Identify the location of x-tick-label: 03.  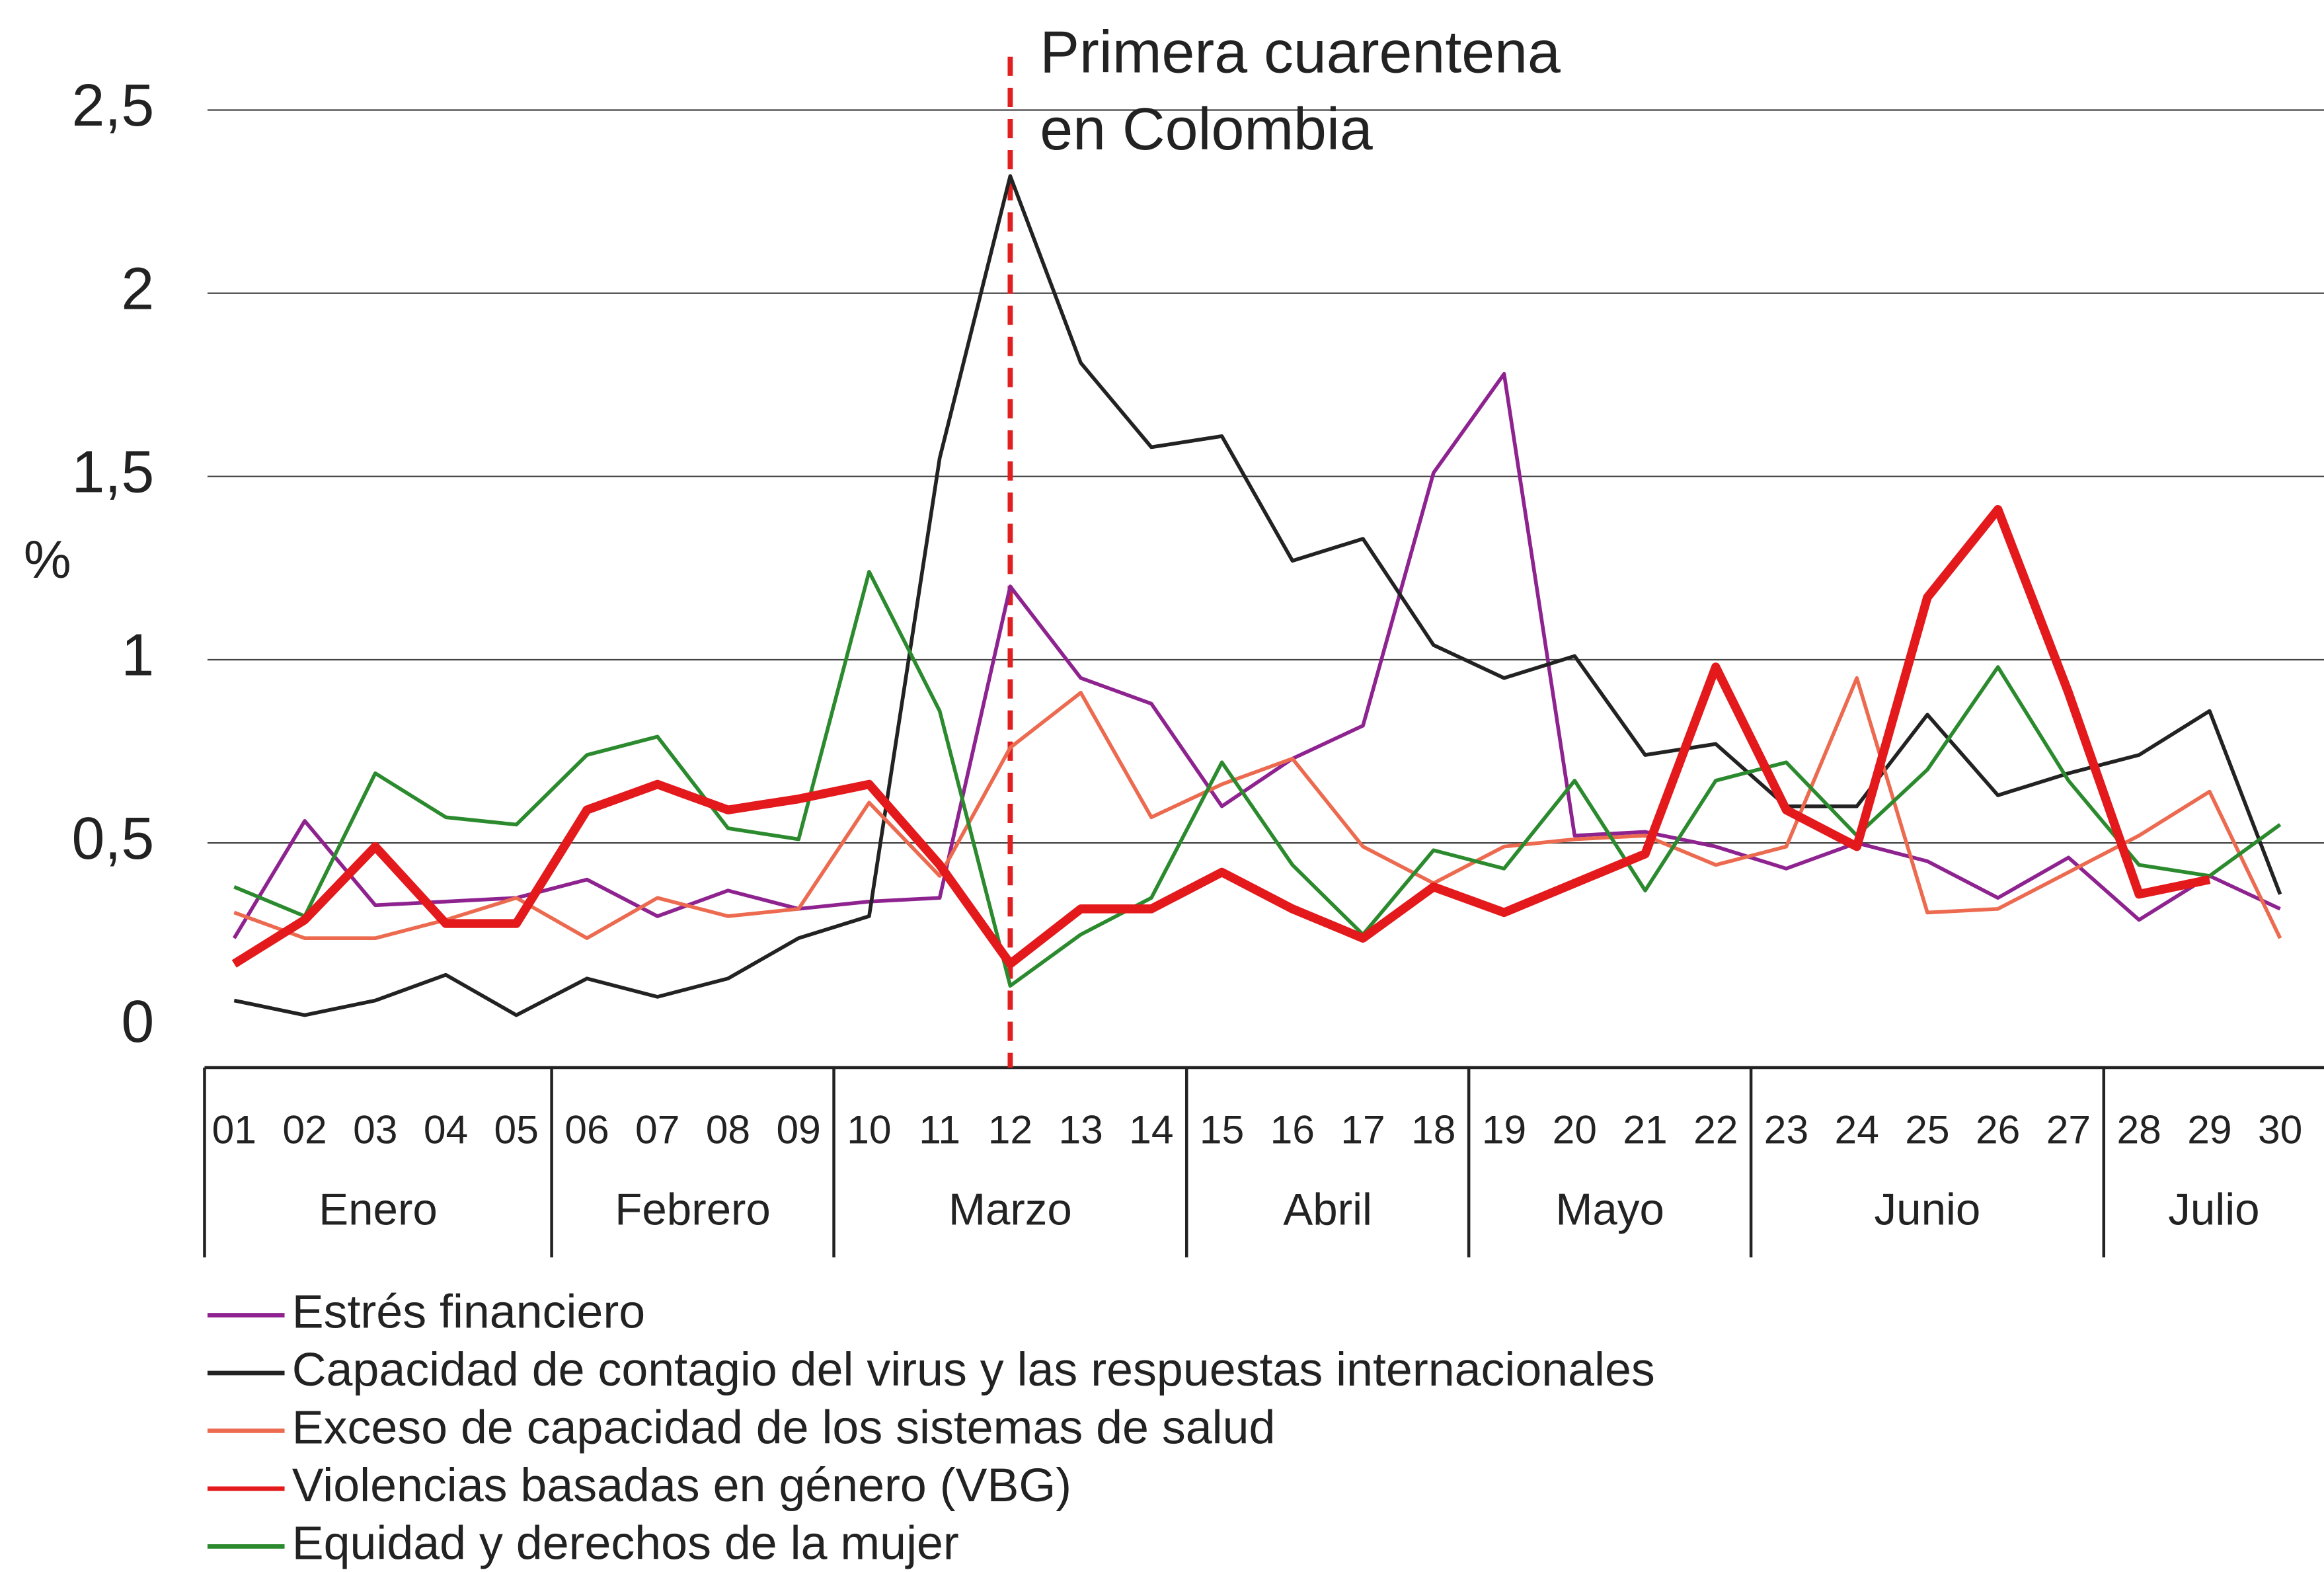
(375, 1129).